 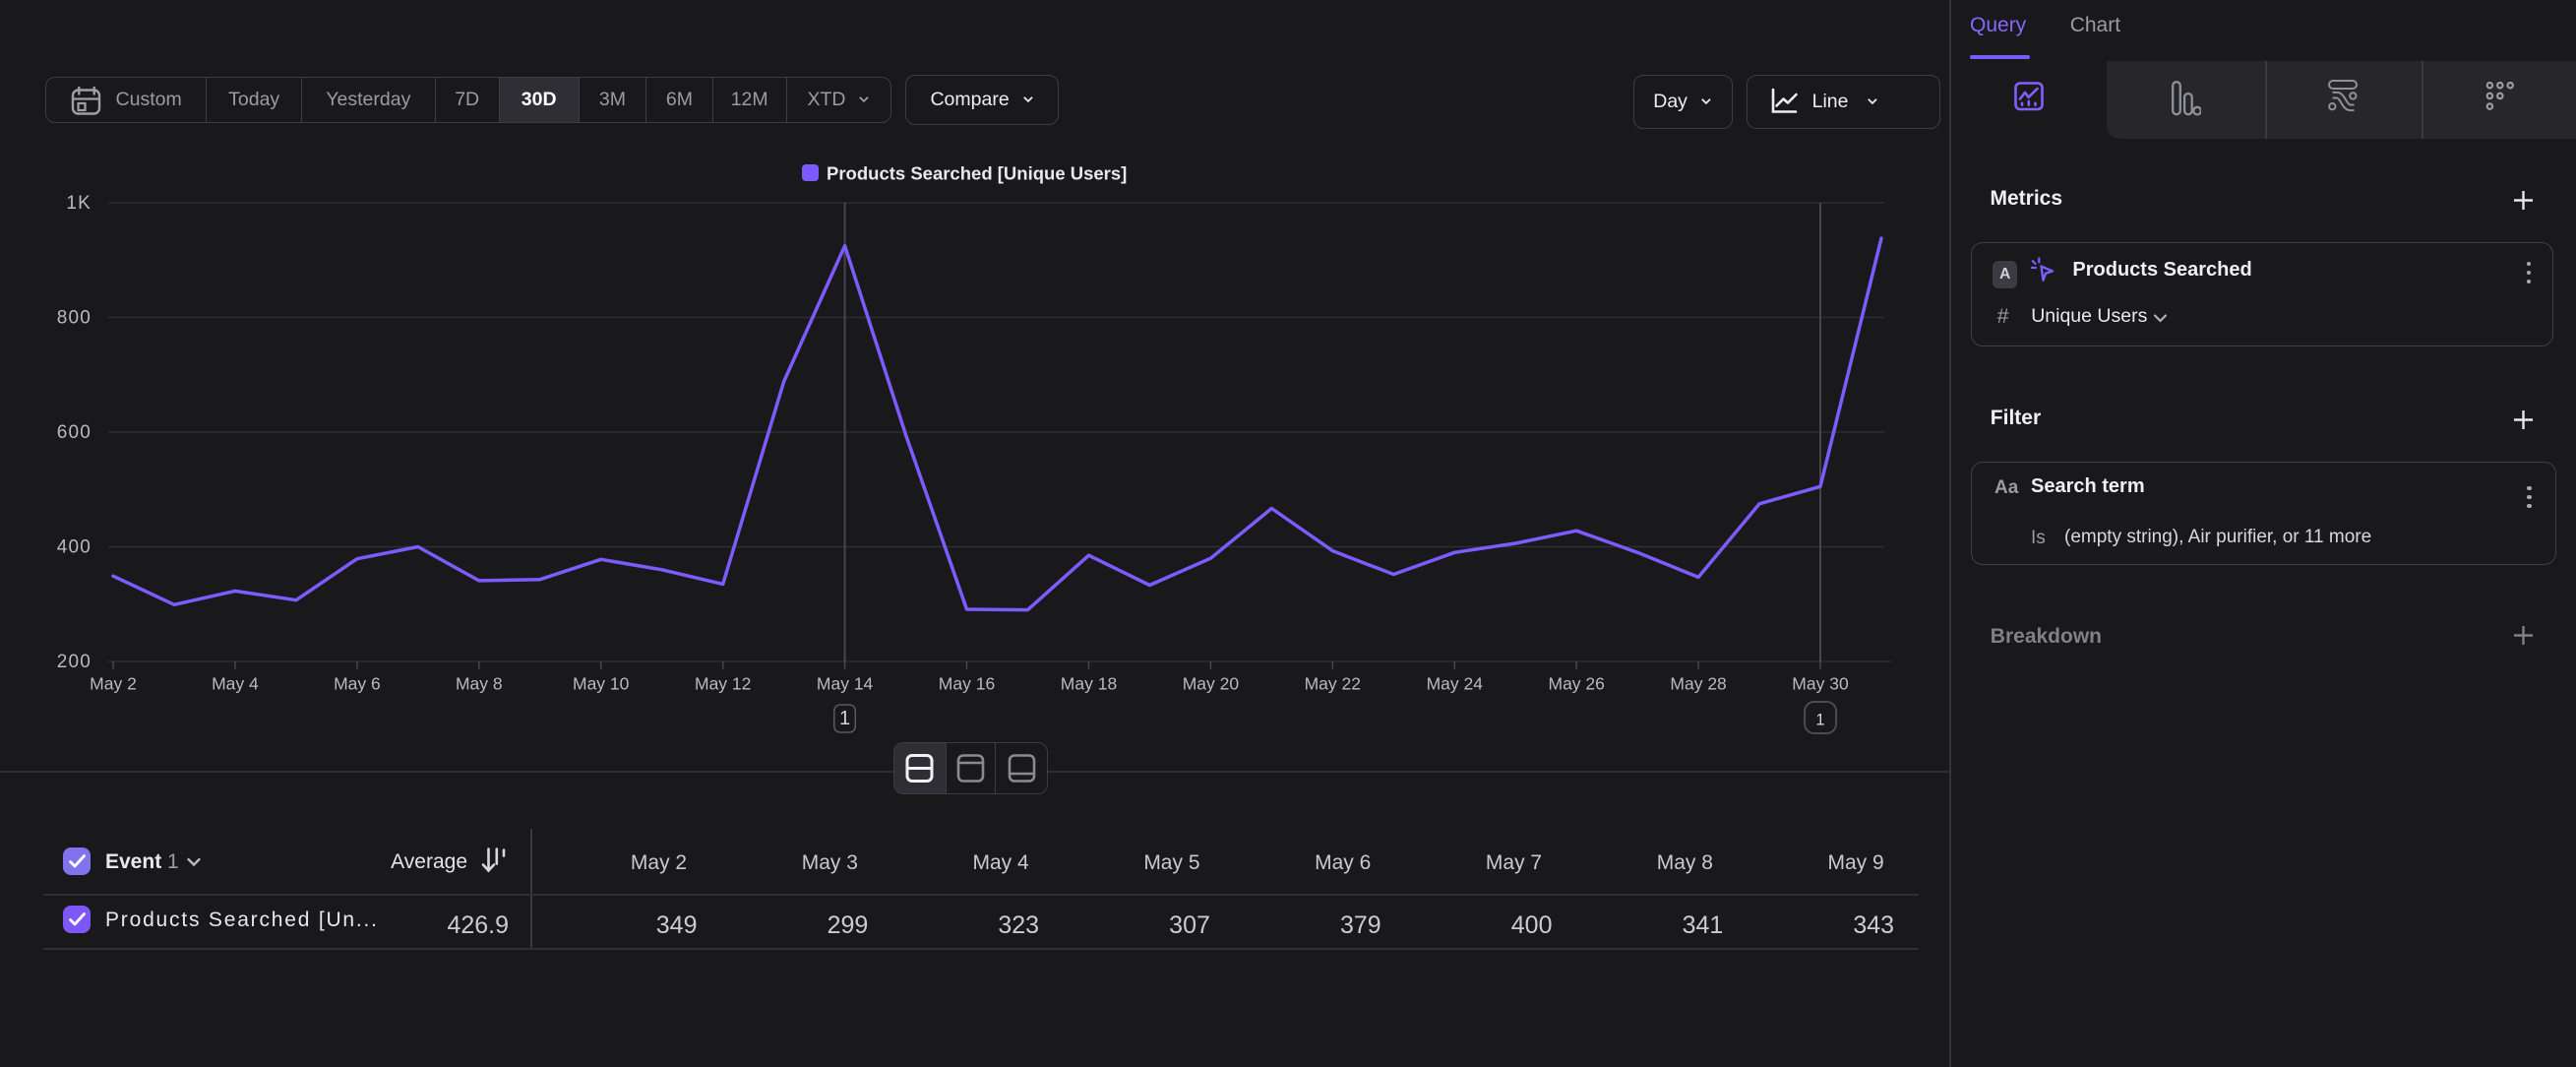 What do you see at coordinates (601, 684) in the screenshot?
I see `svg-text: May 10` at bounding box center [601, 684].